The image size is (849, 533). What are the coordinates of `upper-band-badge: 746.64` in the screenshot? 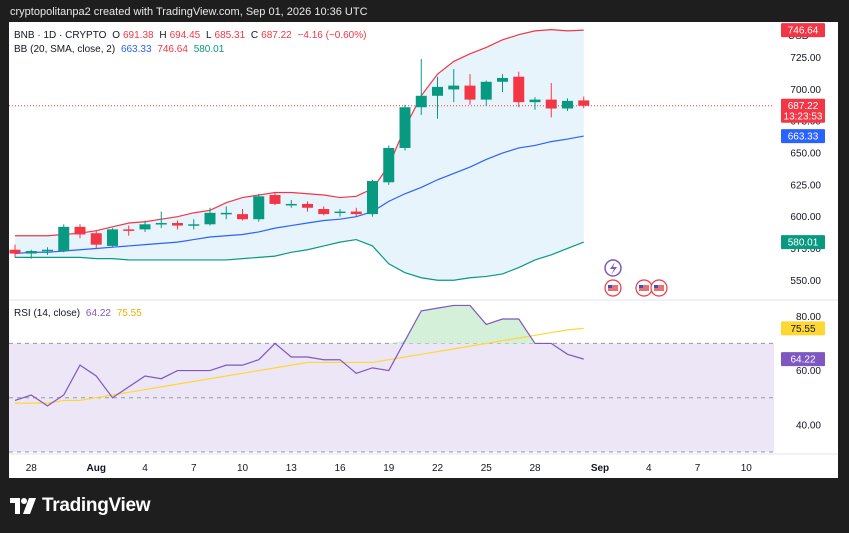 It's located at (803, 30).